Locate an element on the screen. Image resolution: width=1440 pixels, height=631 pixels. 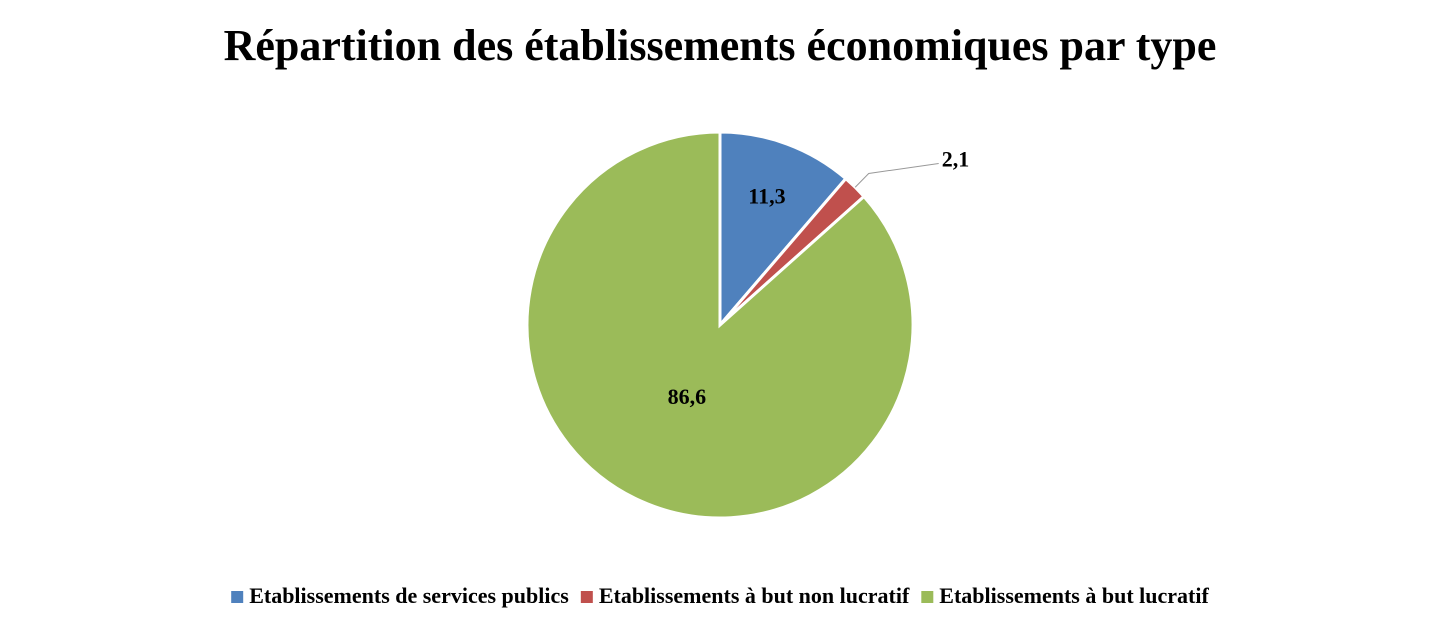
legend-label: Etablissements à but lucratif is located at coordinates (1074, 595).